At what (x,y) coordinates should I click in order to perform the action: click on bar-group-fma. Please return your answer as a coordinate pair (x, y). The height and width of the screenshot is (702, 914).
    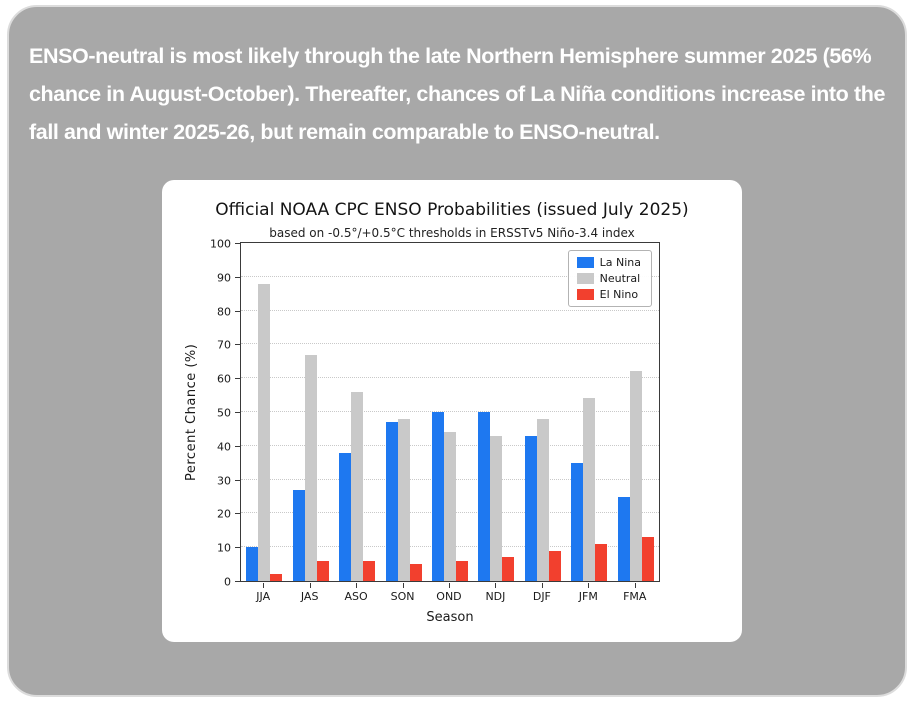
    Looking at the image, I should click on (636, 412).